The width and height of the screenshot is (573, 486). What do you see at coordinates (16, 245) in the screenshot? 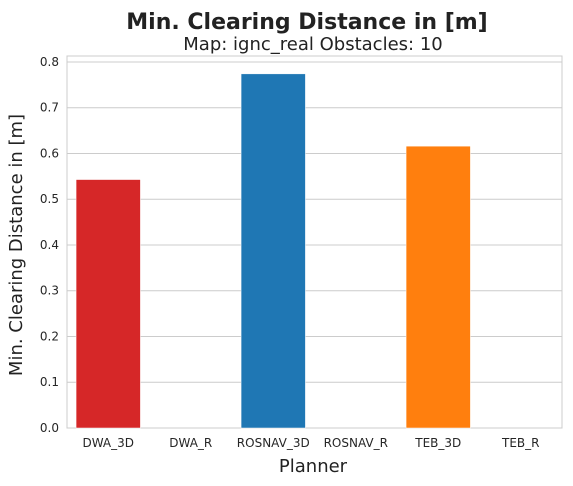
I see `y-axis-label: Min. Clearing Distance in [m]` at bounding box center [16, 245].